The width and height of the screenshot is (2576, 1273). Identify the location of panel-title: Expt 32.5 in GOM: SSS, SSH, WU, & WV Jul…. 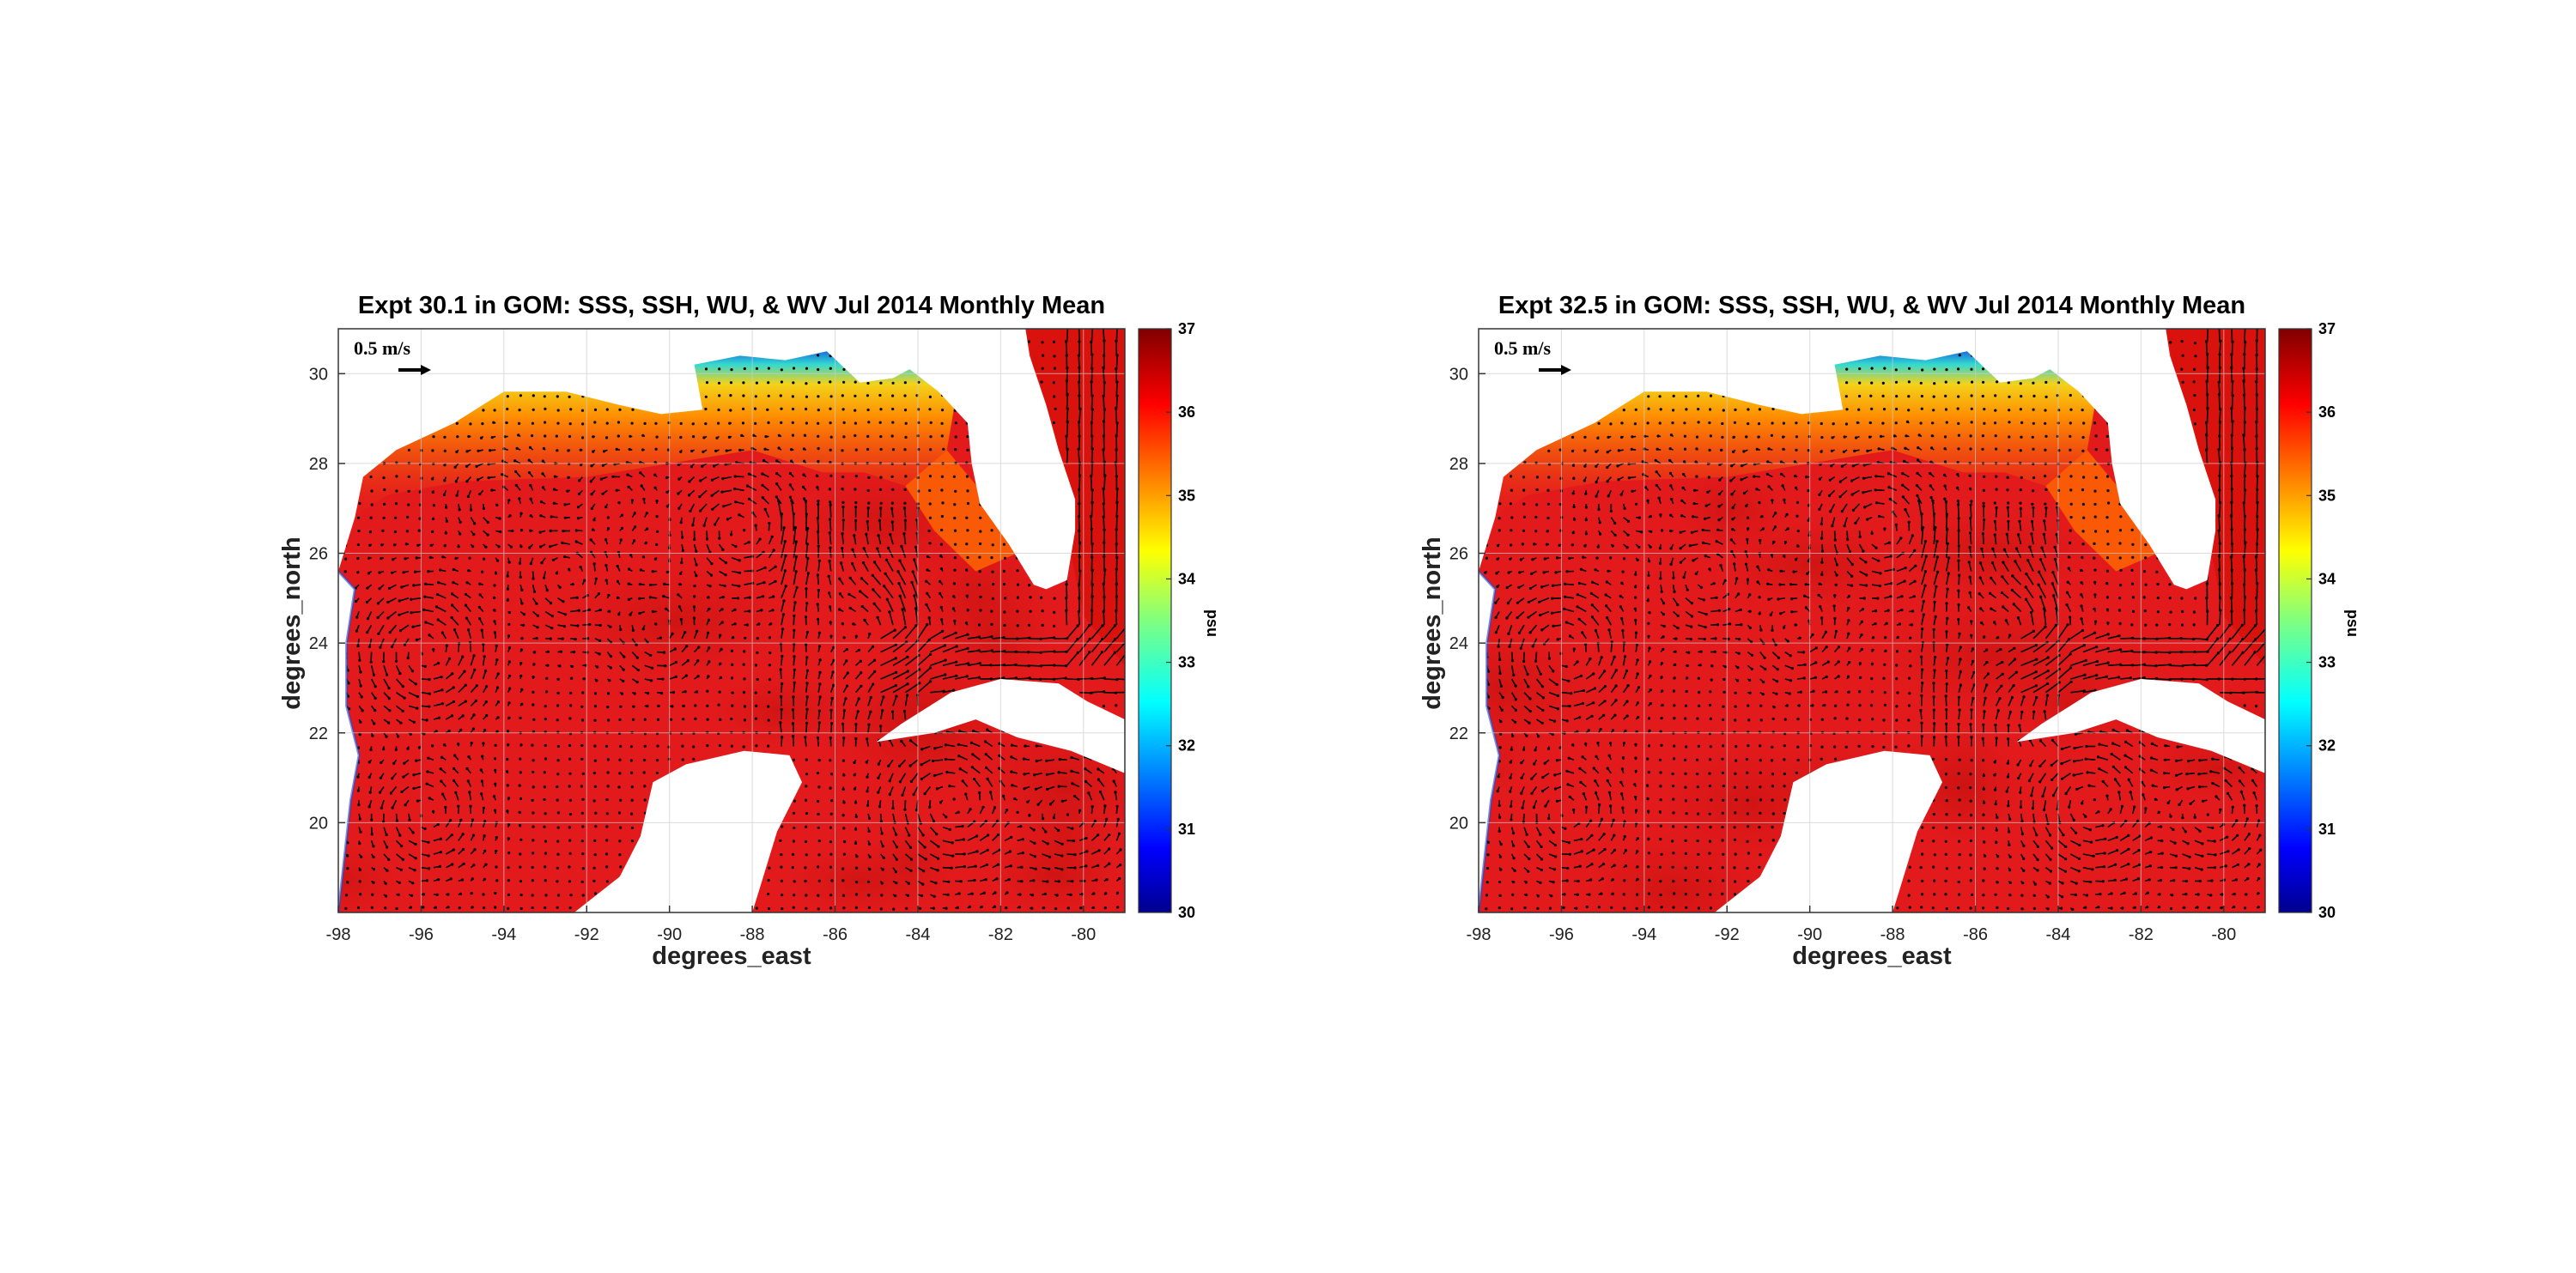
(1872, 306).